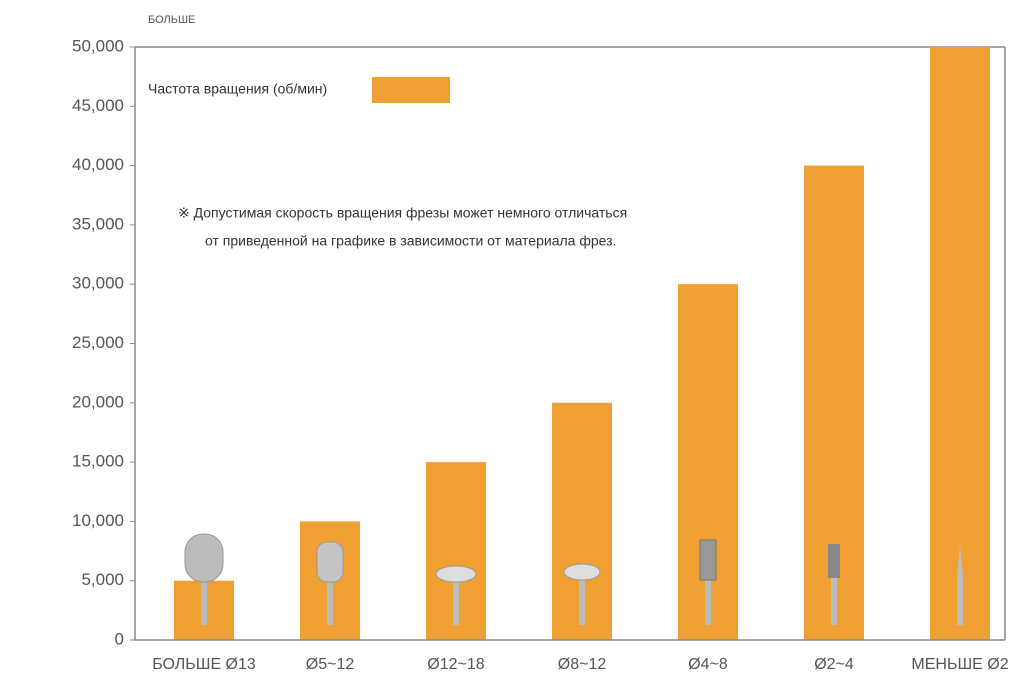 This screenshot has height=687, width=1019. What do you see at coordinates (102, 579) in the screenshot?
I see `y-tick-label: 5,000` at bounding box center [102, 579].